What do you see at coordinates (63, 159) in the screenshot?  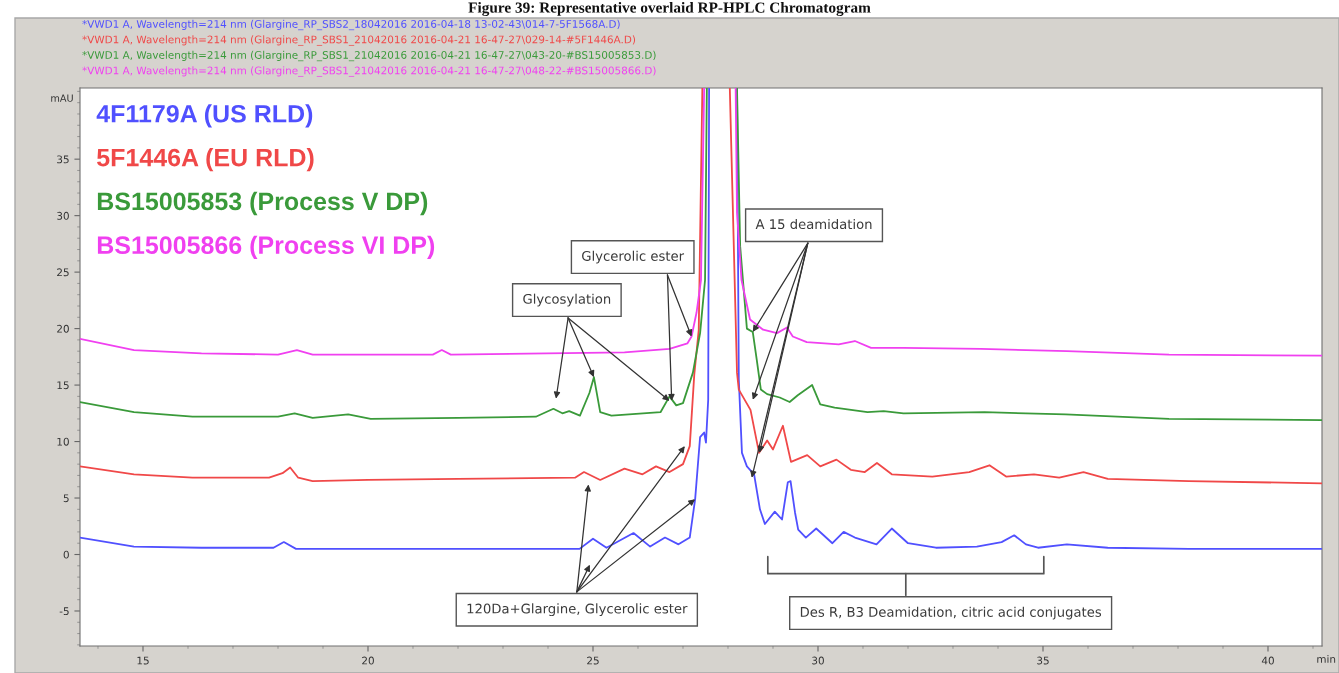 I see `y-tick-label: 35` at bounding box center [63, 159].